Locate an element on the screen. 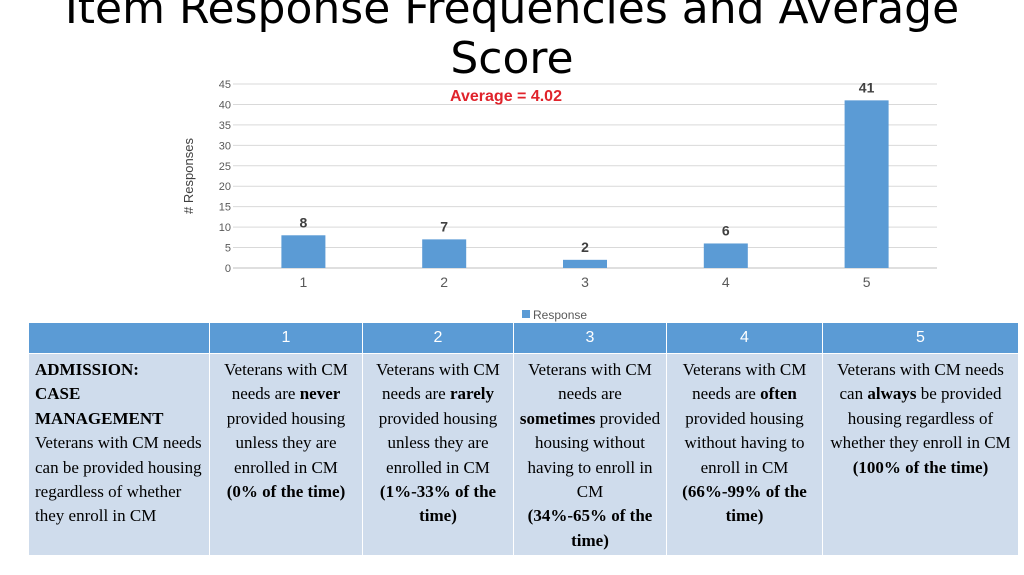 The image size is (1024, 575). data-label: 7 is located at coordinates (444, 226).